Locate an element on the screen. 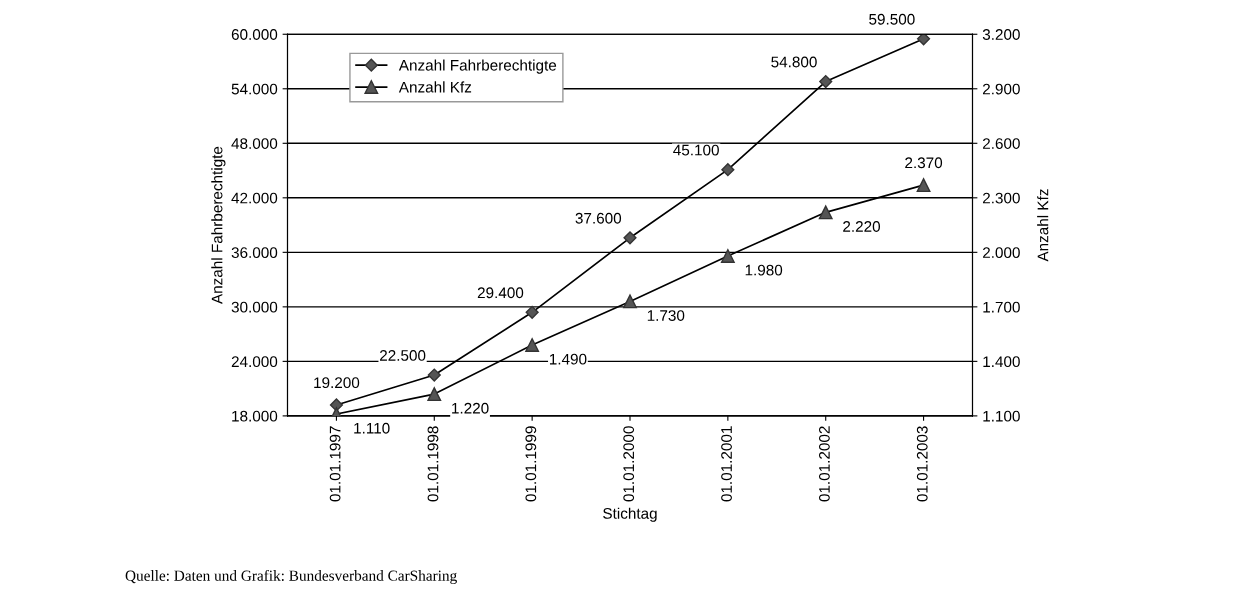 This screenshot has width=1250, height=601. data-label: 1.980 is located at coordinates (764, 270).